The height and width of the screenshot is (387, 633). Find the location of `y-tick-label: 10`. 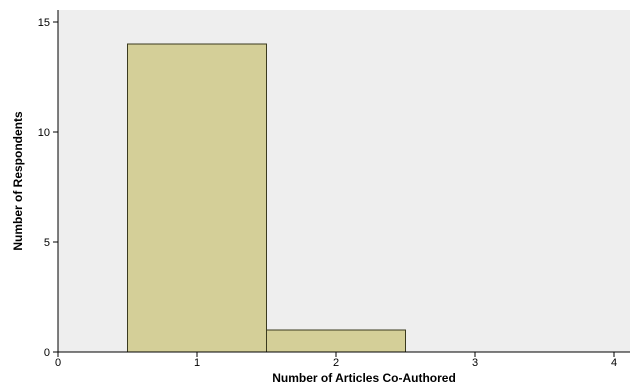

y-tick-label: 10 is located at coordinates (44, 133).